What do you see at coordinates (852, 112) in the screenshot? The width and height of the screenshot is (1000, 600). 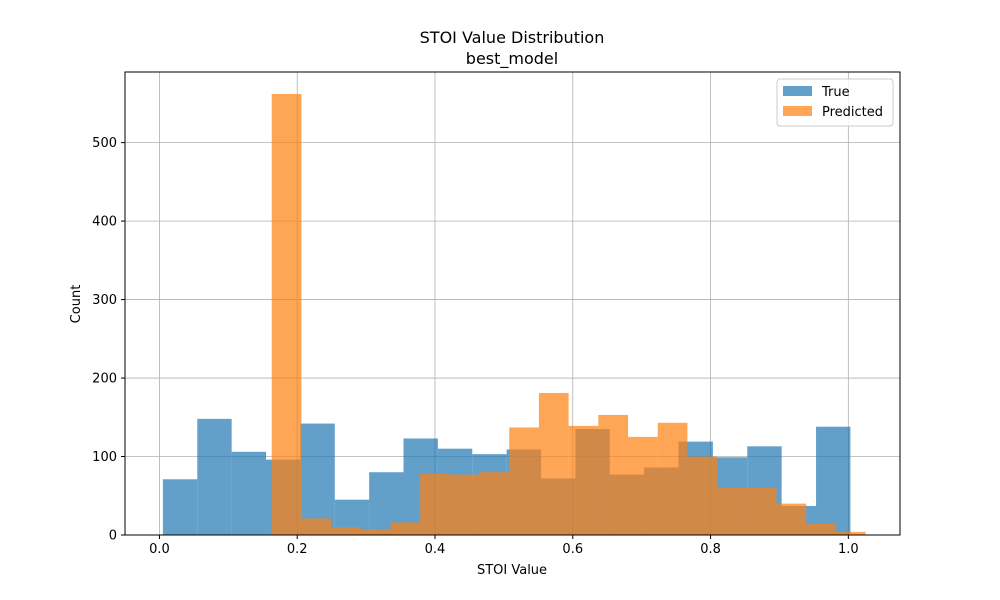 I see `legend-label-predicted: Predicted` at bounding box center [852, 112].